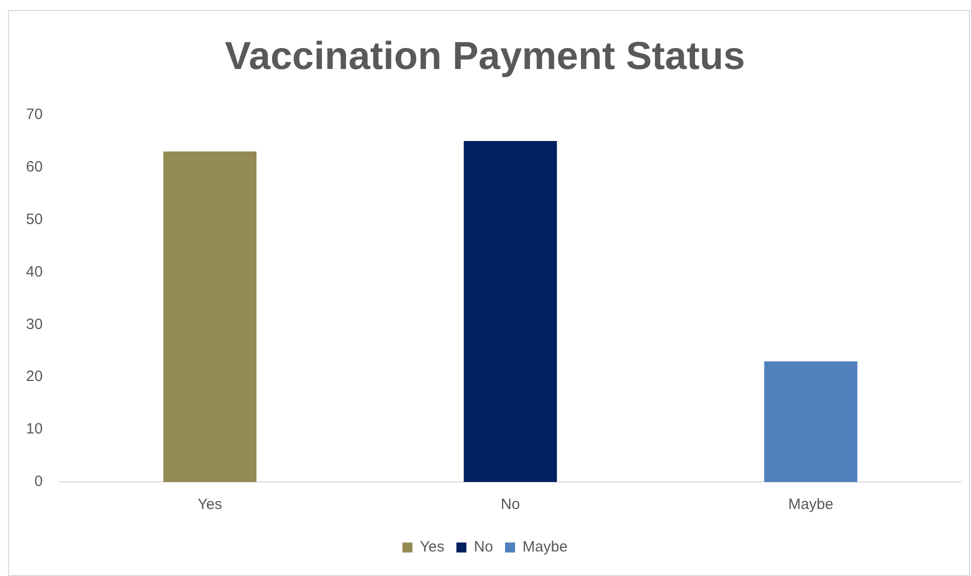 This screenshot has height=576, width=971. What do you see at coordinates (210, 505) in the screenshot?
I see `x-tick-label: Yes` at bounding box center [210, 505].